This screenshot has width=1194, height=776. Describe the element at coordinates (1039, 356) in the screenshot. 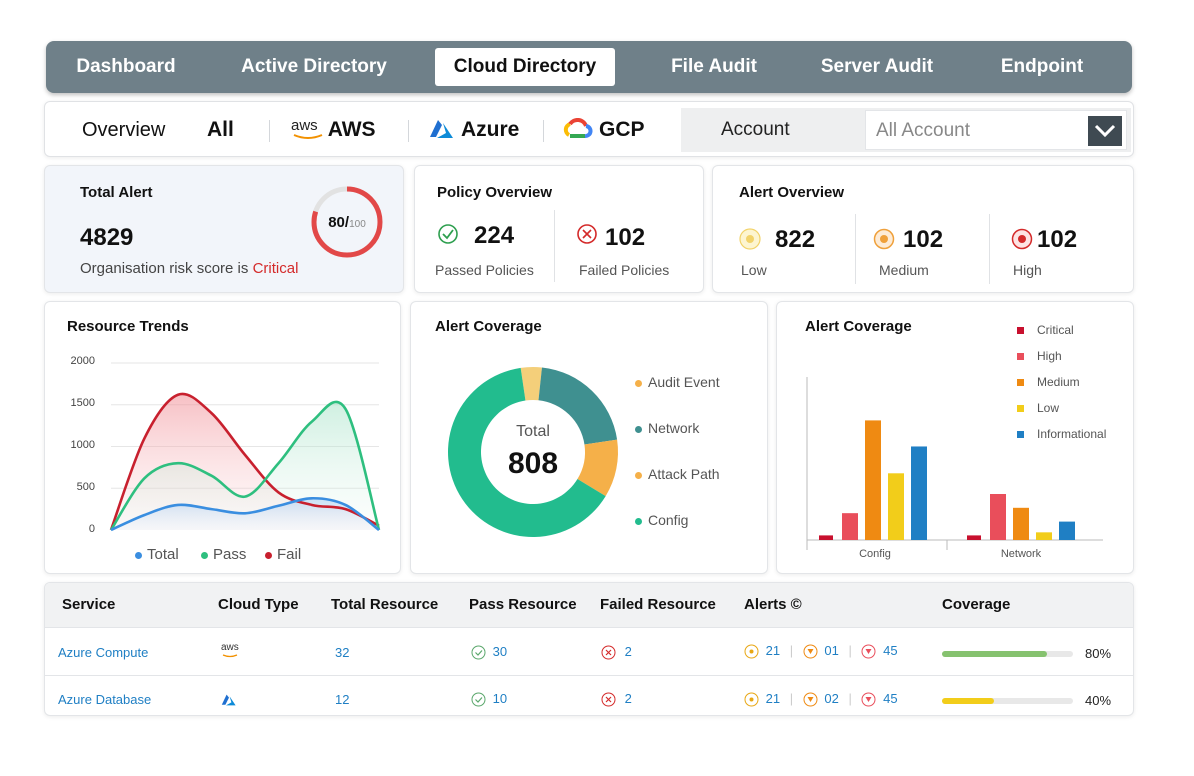

I see `legend-high: High` at that location.